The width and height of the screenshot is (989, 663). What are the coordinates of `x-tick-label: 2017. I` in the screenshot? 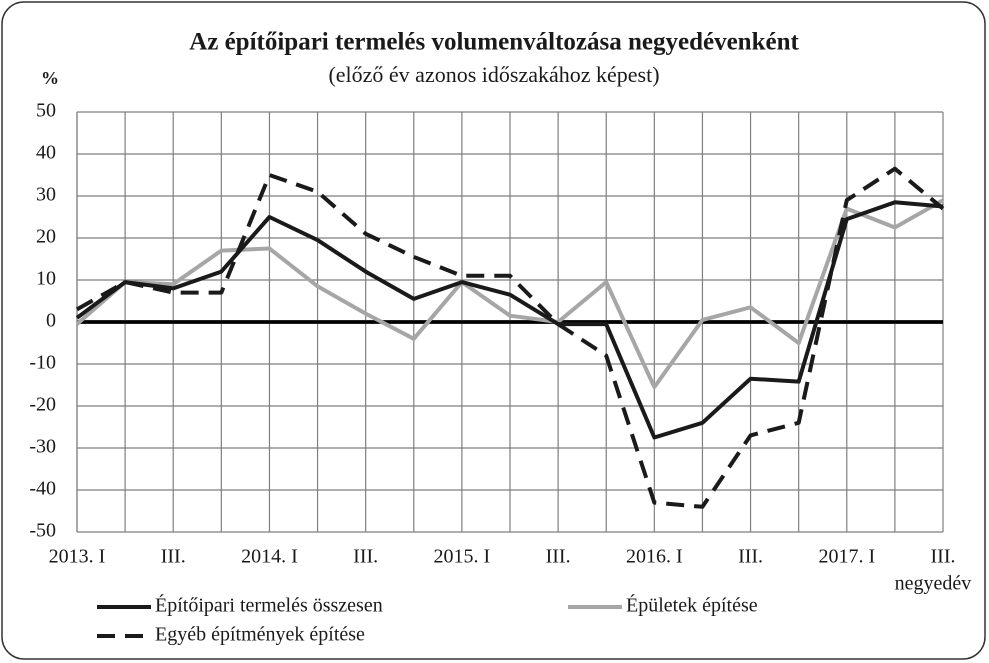 It's located at (846, 557).